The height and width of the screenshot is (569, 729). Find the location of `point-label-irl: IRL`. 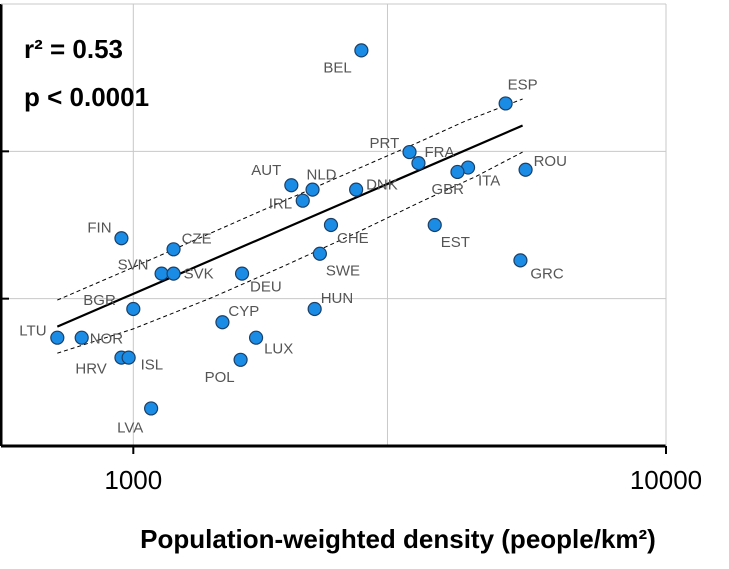

point-label-irl: IRL is located at coordinates (280, 204).